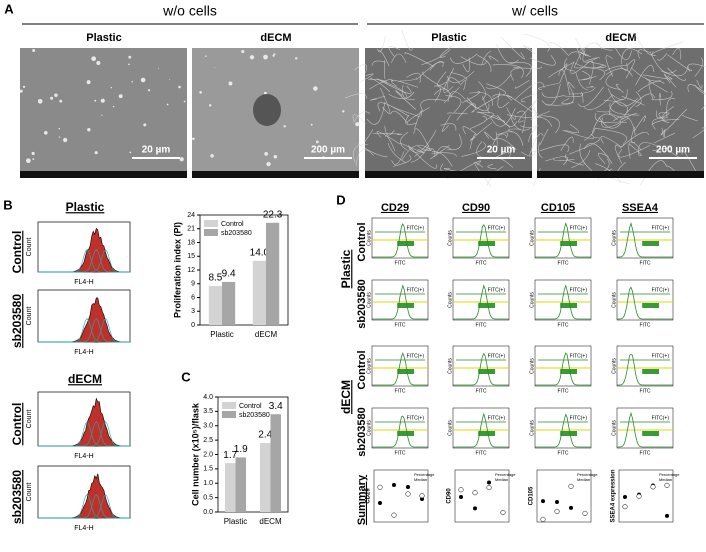  I want to click on label: 2.4, so click(265, 435).